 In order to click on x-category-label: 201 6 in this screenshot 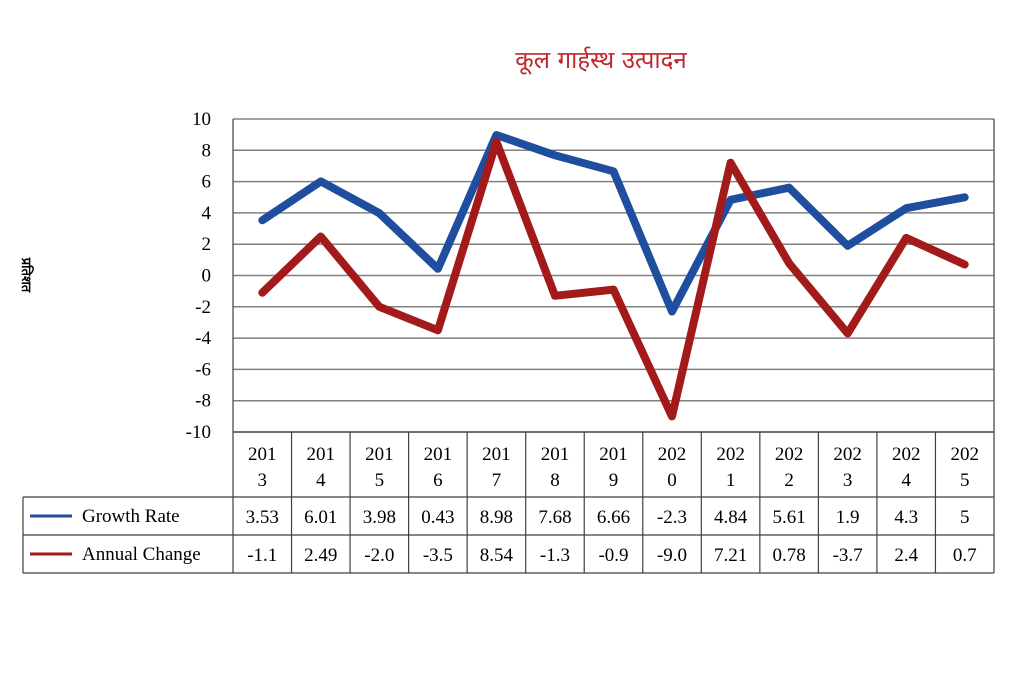, I will do `click(438, 467)`.